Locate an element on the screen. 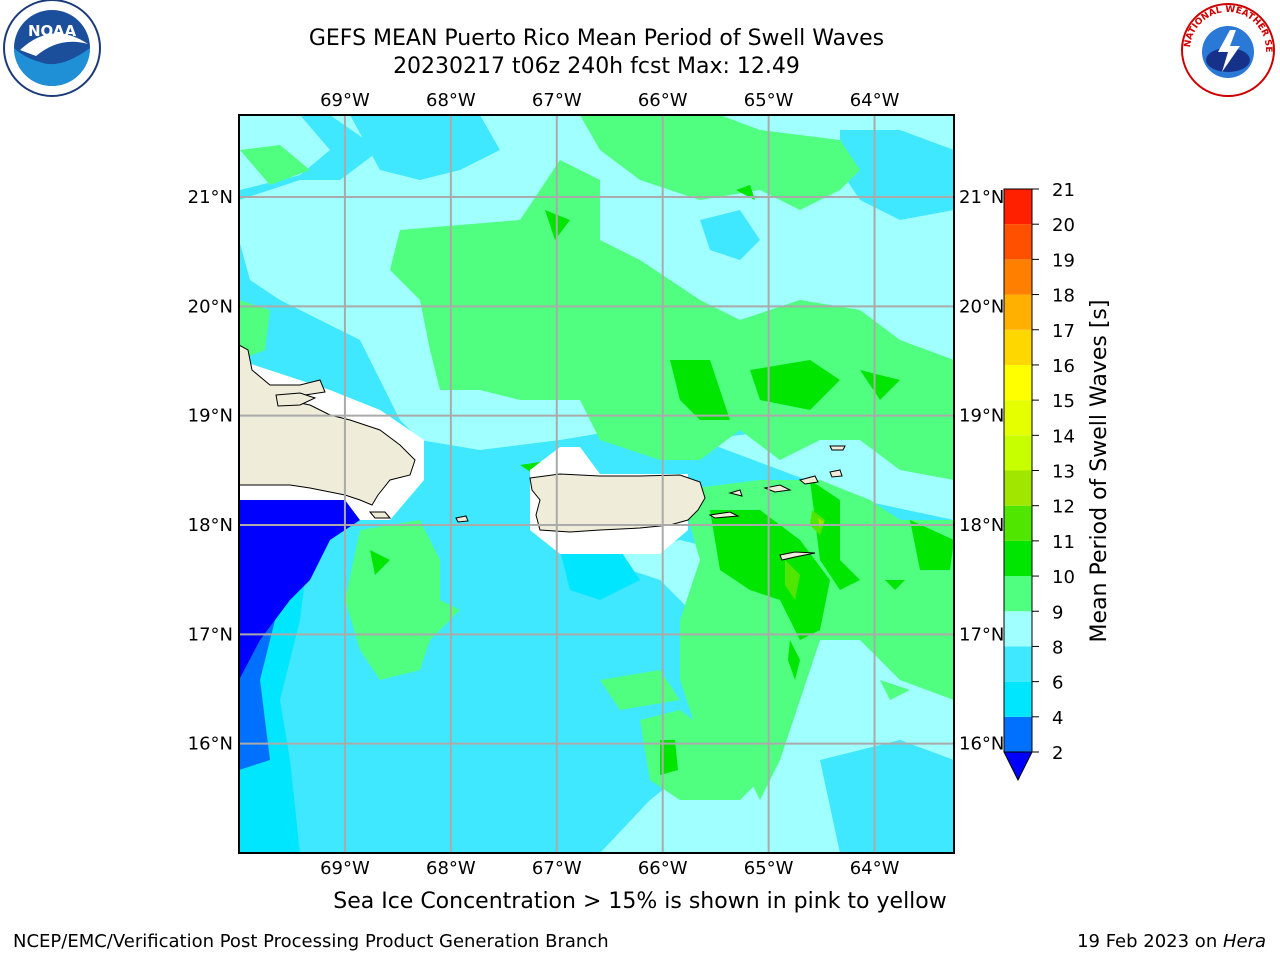  colorbar-tick-label: 13 is located at coordinates (1063, 472).